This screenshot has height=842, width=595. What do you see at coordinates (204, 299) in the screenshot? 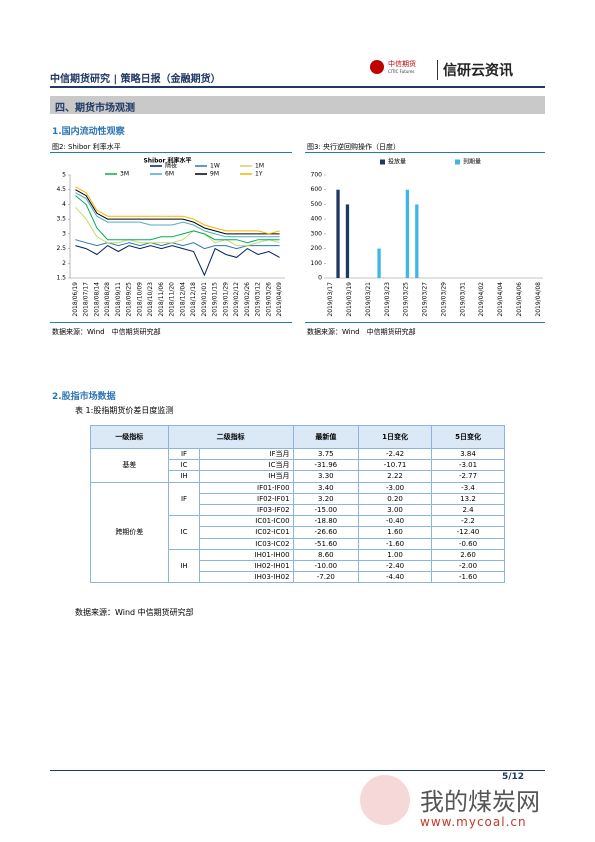
I see `x-tick-label: 2019/01/01` at bounding box center [204, 299].